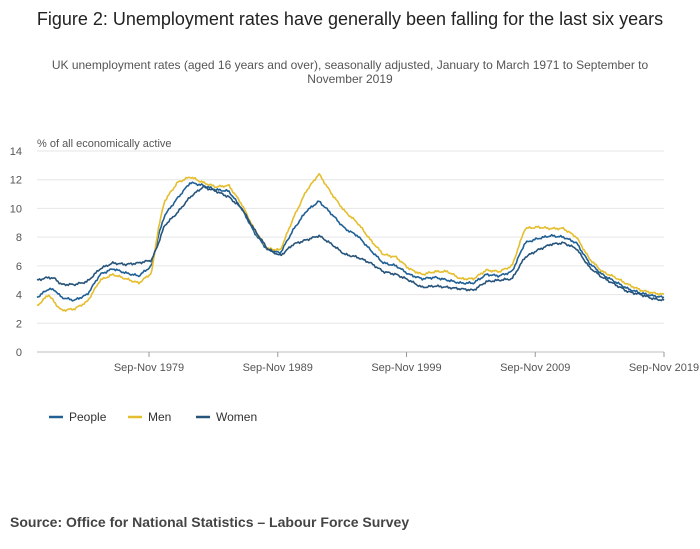  I want to click on y-tick-label: 0, so click(19, 353).